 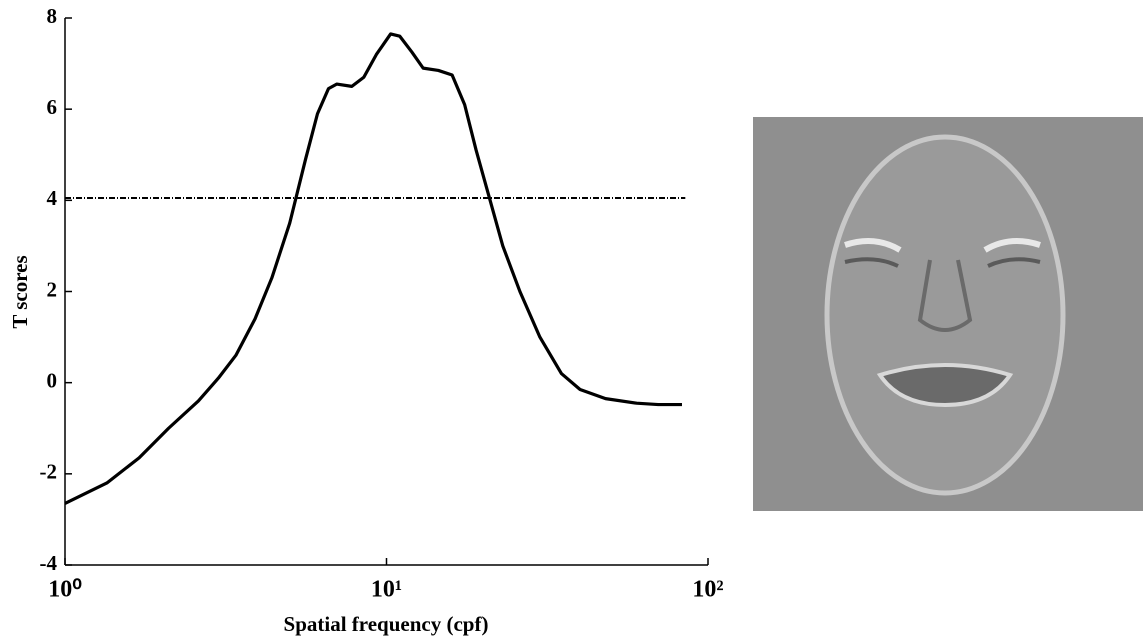 I want to click on y-tick-label: 0, so click(x=52, y=380).